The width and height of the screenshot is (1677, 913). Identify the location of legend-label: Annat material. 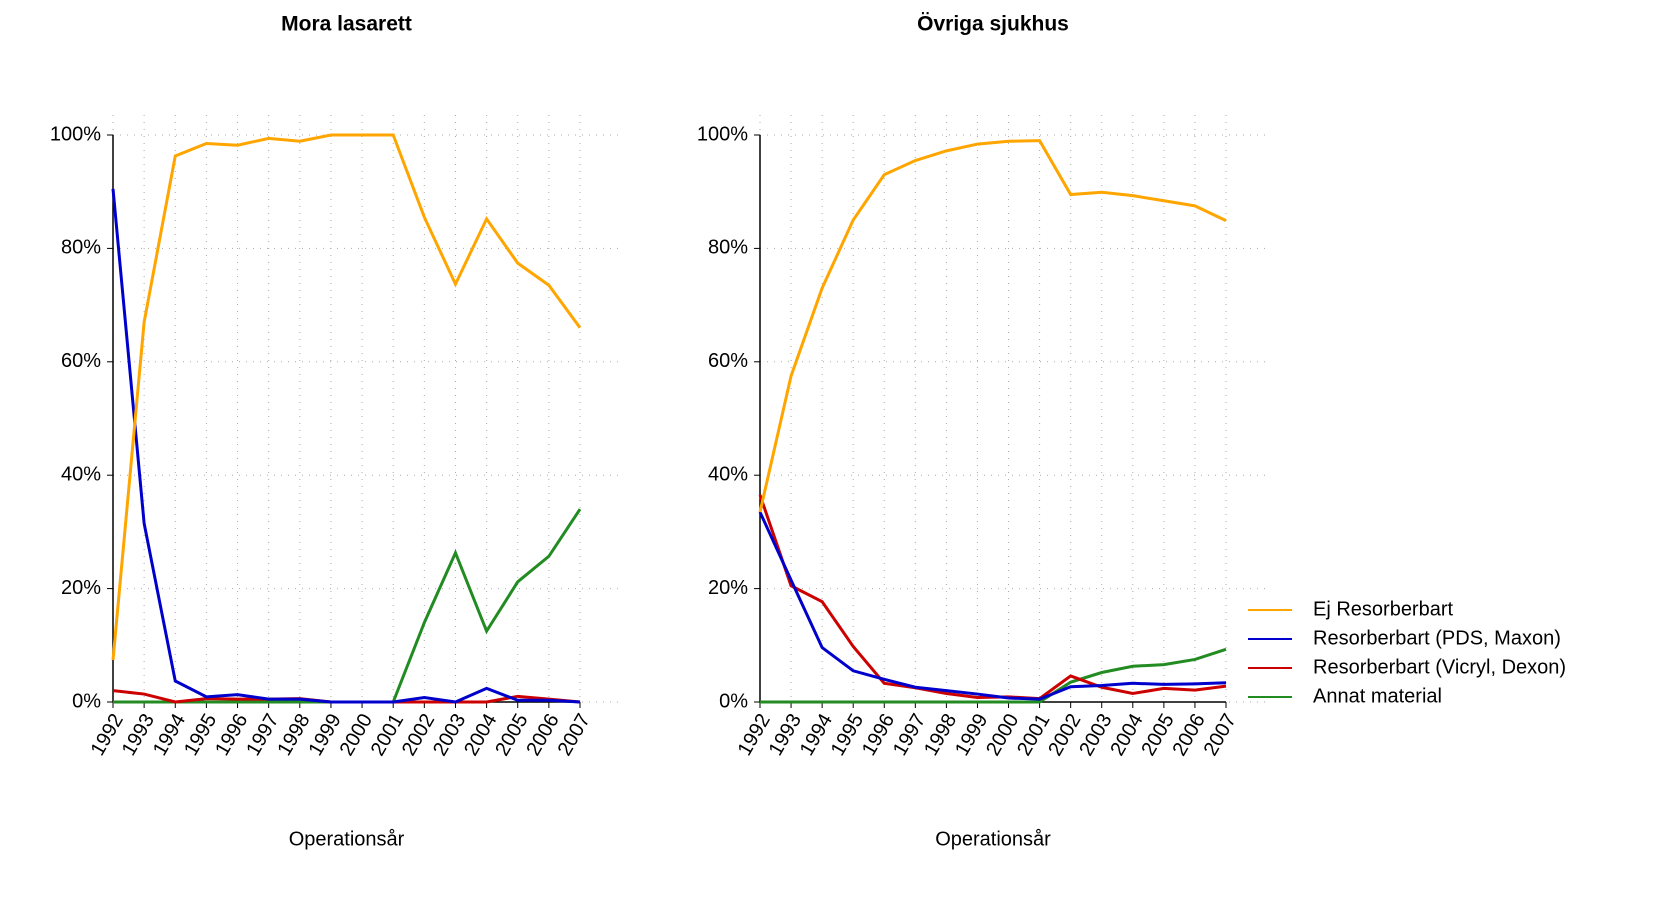
(1377, 696).